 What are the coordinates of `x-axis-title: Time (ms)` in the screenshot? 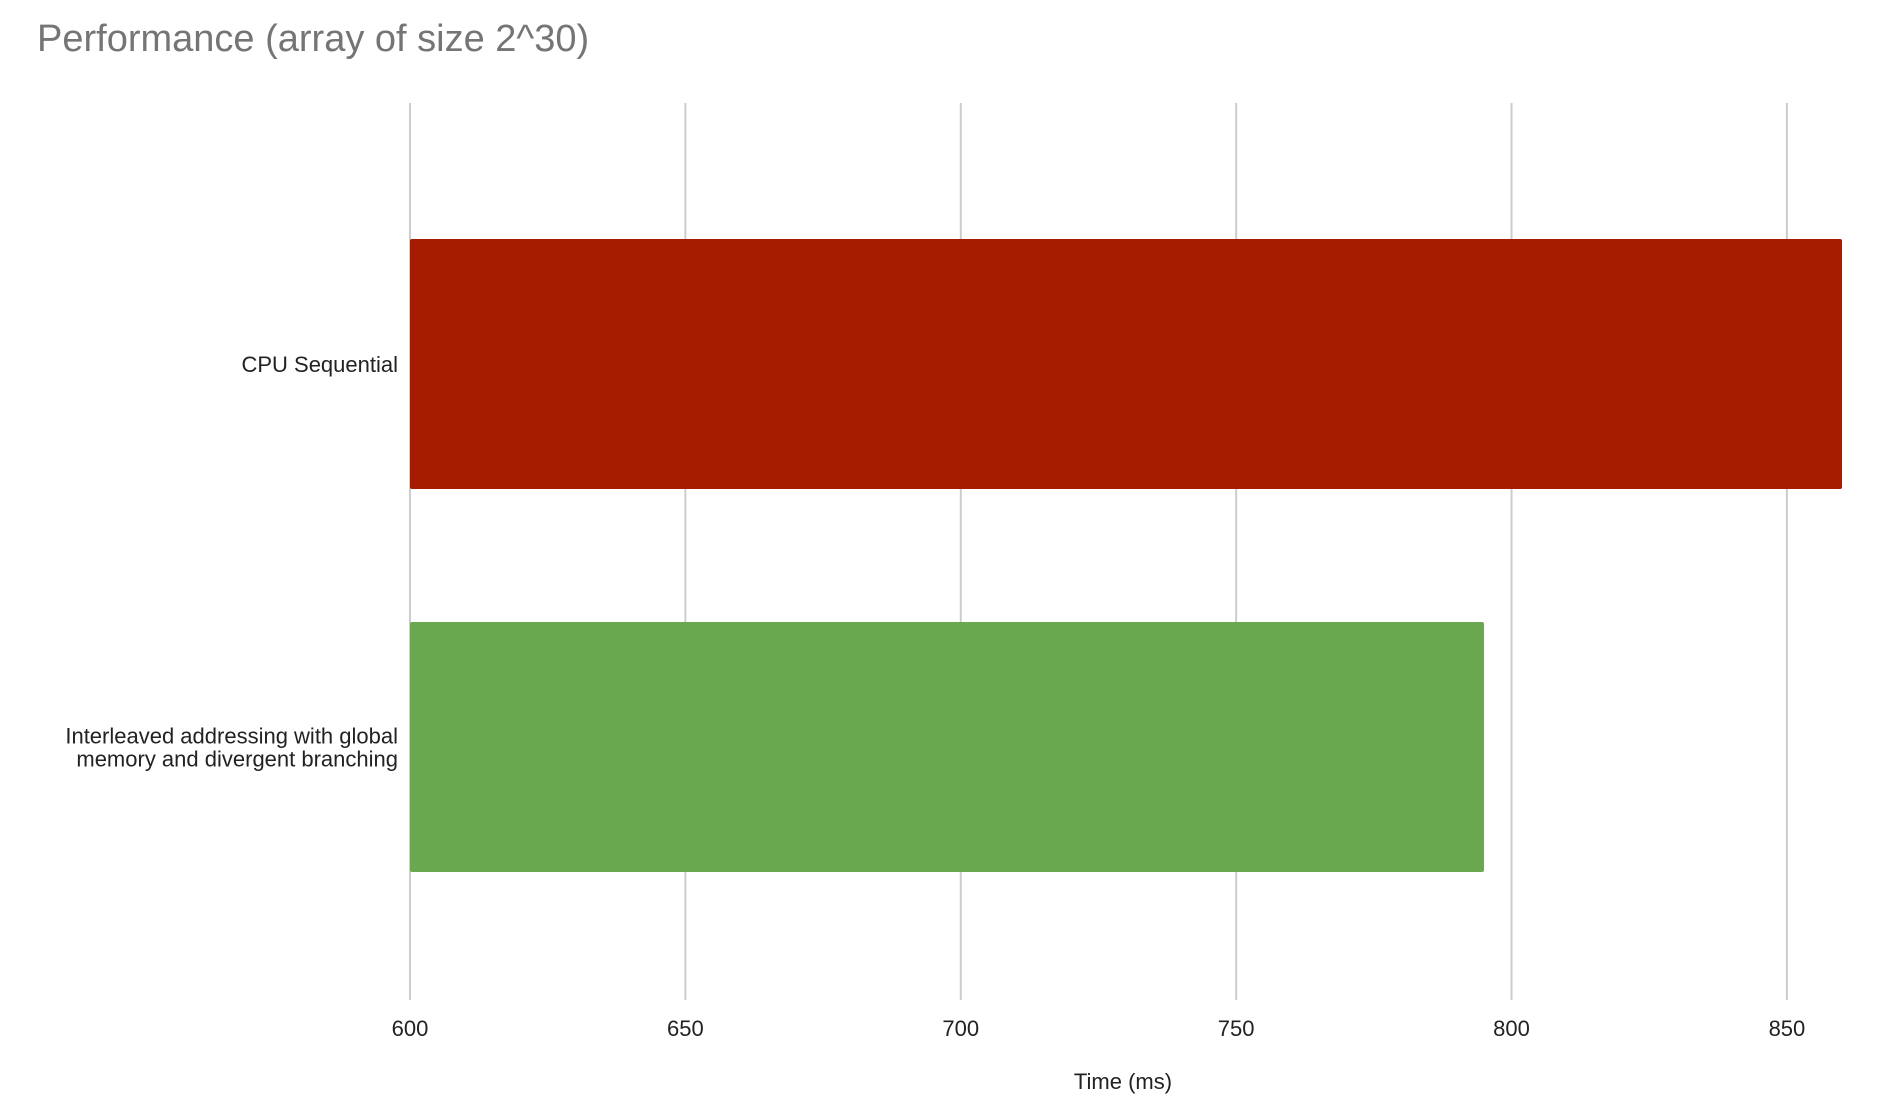 It's located at (1123, 1081).